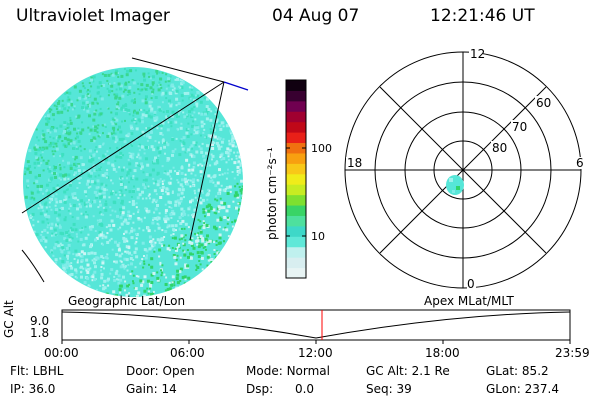 Image resolution: width=600 pixels, height=400 pixels. Describe the element at coordinates (48, 371) in the screenshot. I see `flt-value: LBHL` at that location.